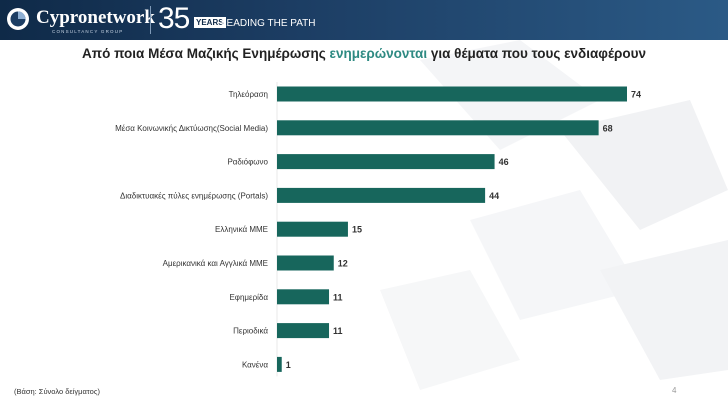 The image size is (728, 406). Describe the element at coordinates (674, 390) in the screenshot. I see `page-number: 4` at that location.